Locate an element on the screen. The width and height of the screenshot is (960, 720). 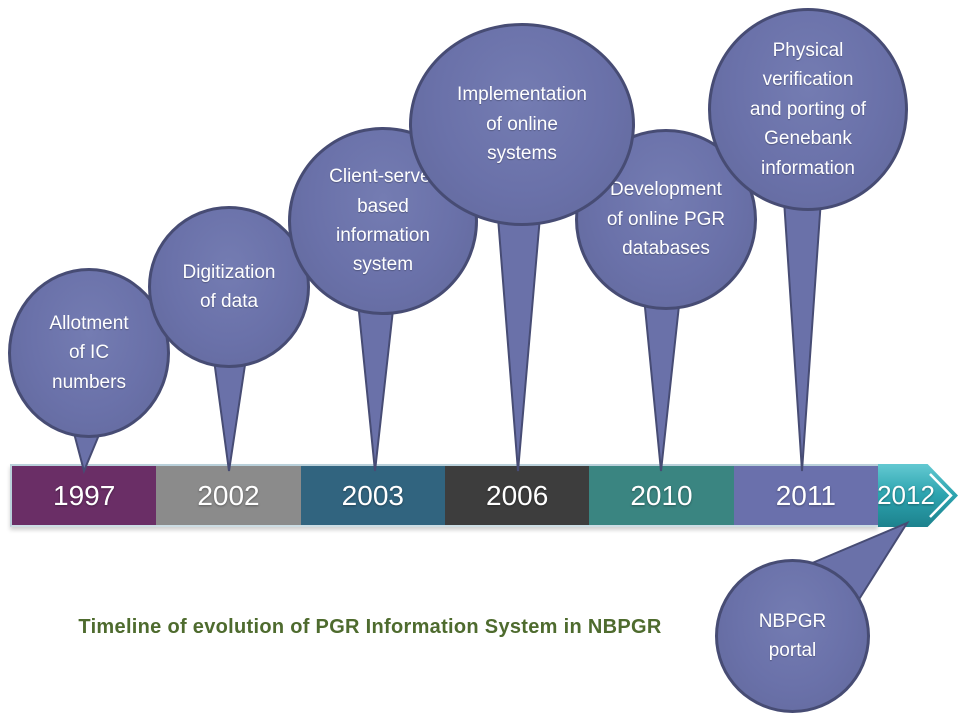
callout-label: Allotment of IC numbers is located at coordinates (89, 352).